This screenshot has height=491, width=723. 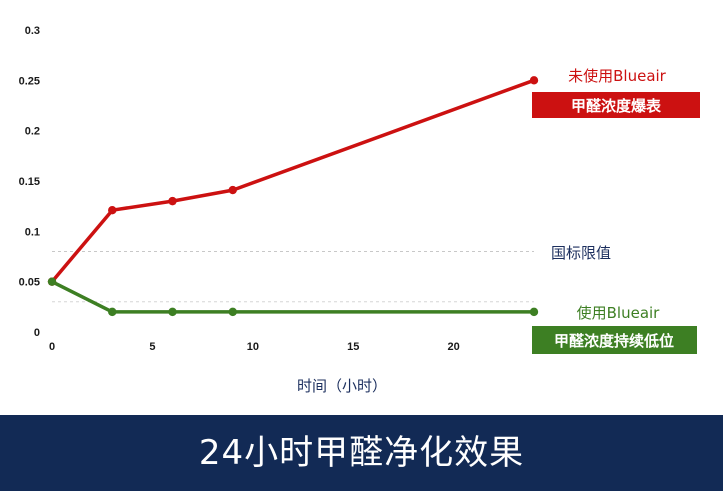 I want to click on x-tick-label: 10, so click(x=253, y=347).